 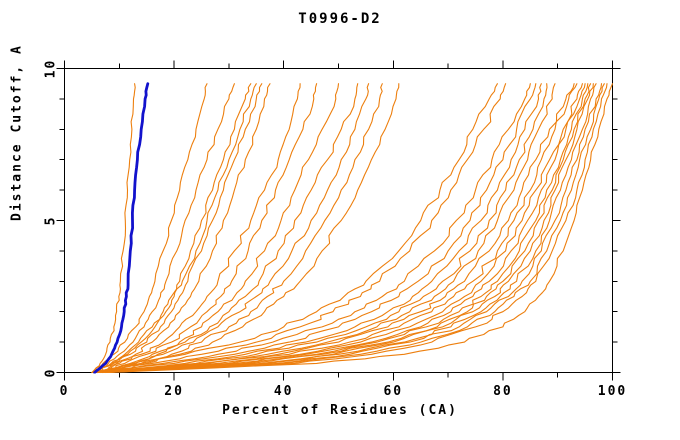 I want to click on y-tick-label: 0, so click(x=51, y=373).